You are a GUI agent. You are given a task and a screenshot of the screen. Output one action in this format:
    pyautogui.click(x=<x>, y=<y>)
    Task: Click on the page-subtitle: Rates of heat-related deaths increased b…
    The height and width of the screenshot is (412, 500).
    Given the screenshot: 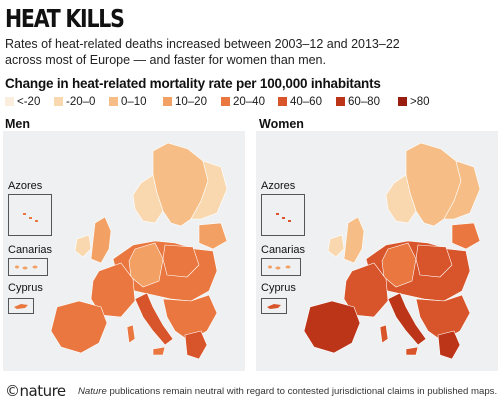 What is the action you would take?
    pyautogui.click(x=202, y=52)
    